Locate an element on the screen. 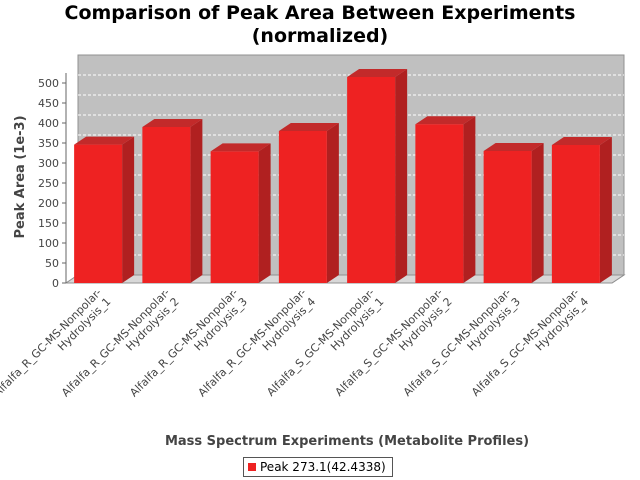  legend: Peak 273.1(42.4338) is located at coordinates (318, 467).